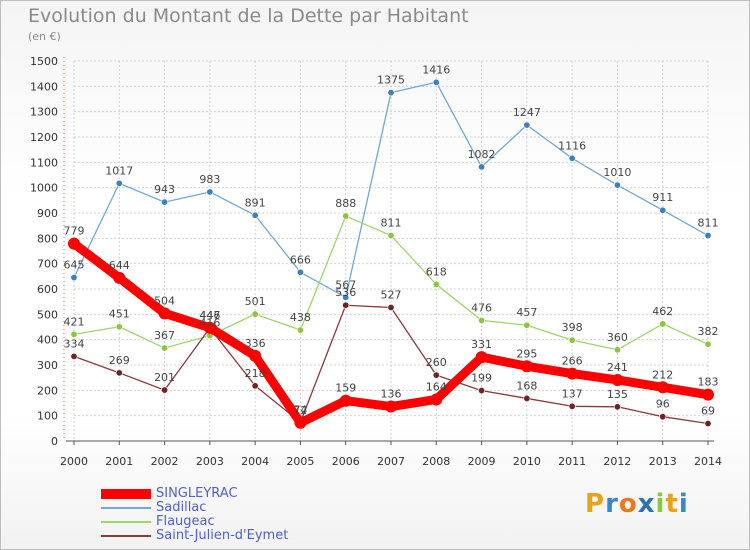 The image size is (750, 550). What do you see at coordinates (662, 374) in the screenshot?
I see `data-label: 212` at bounding box center [662, 374].